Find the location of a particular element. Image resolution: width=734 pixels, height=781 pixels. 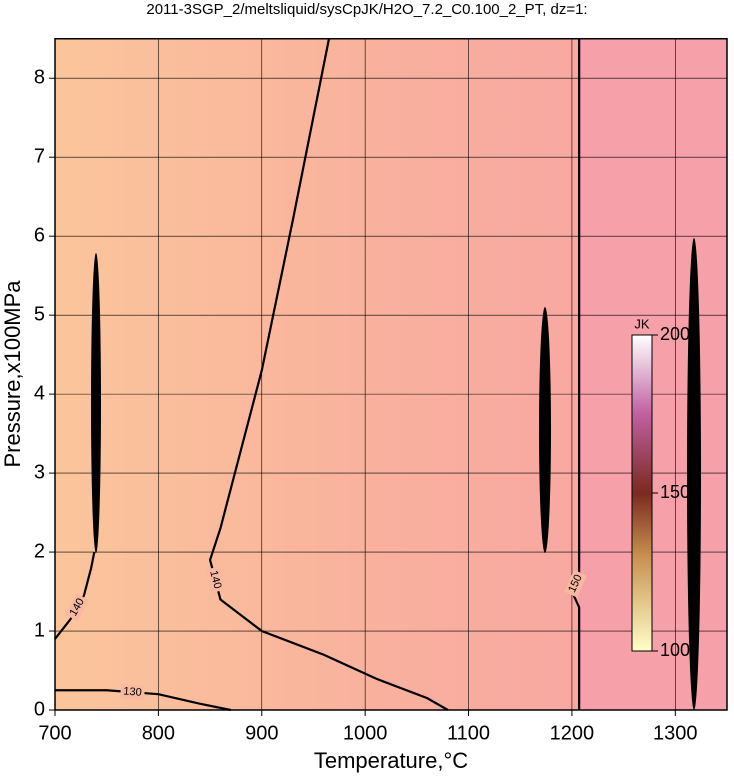

colorbar is located at coordinates (642, 493).